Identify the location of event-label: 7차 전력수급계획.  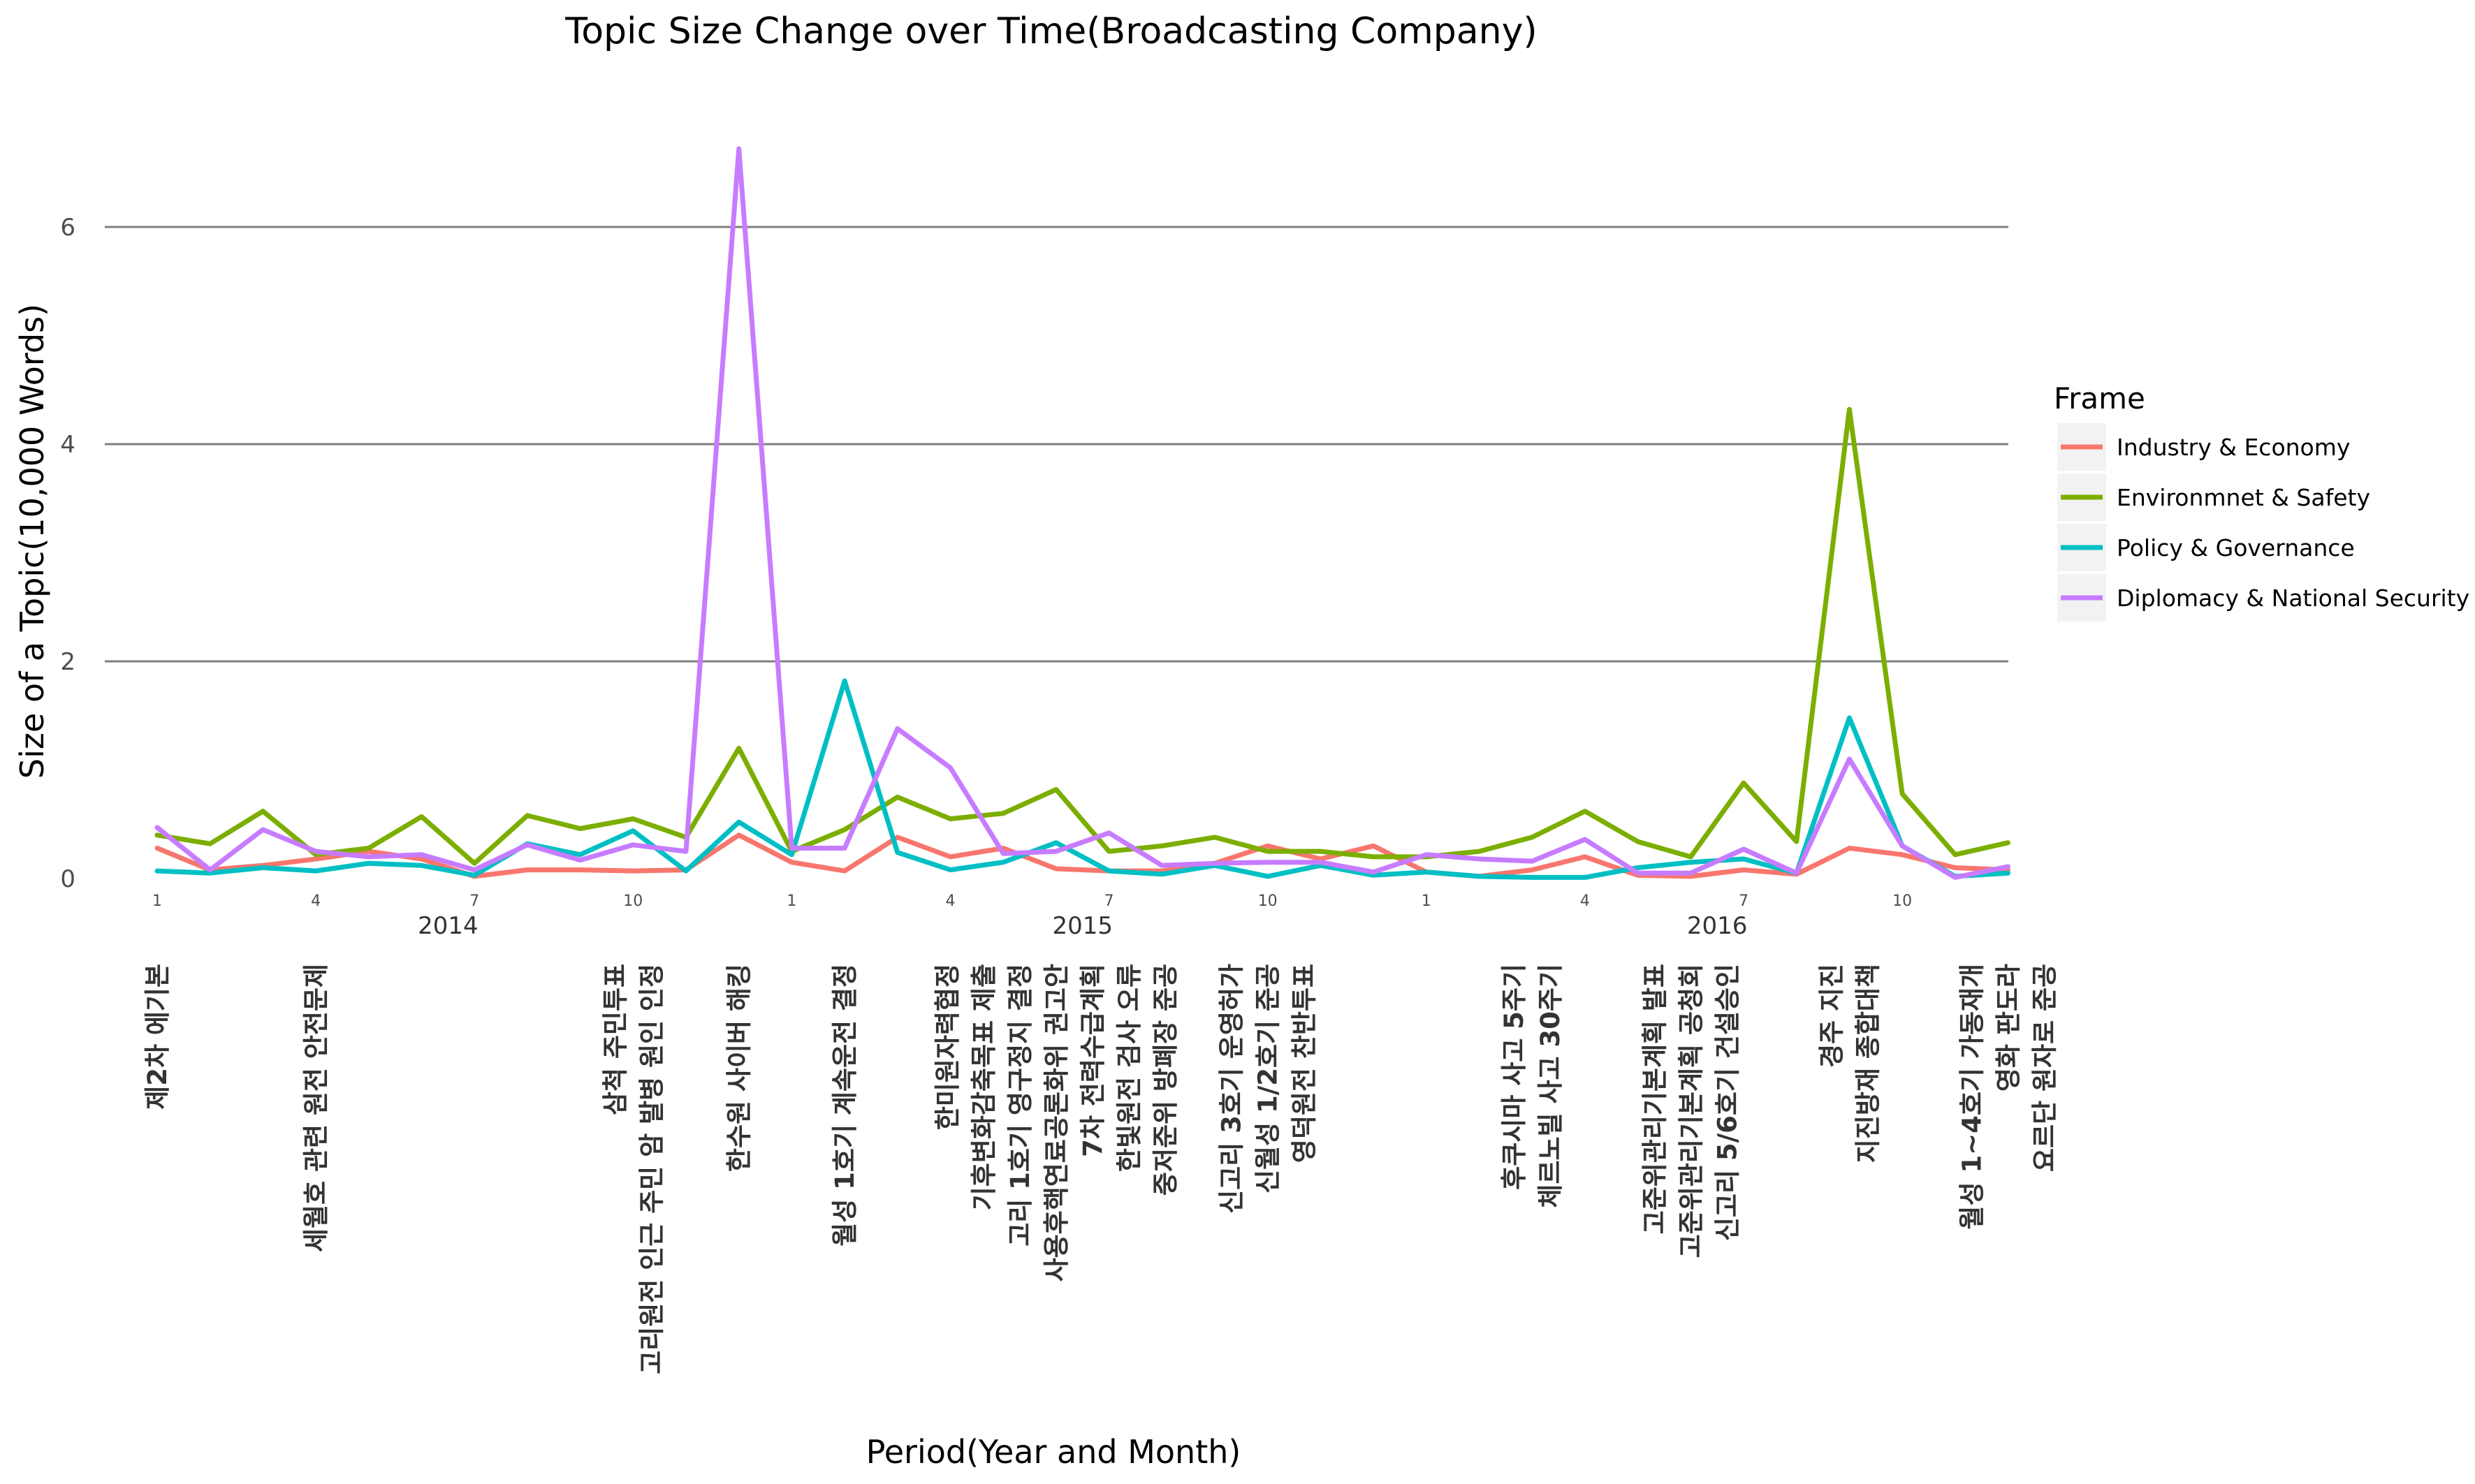
(1093, 1060).